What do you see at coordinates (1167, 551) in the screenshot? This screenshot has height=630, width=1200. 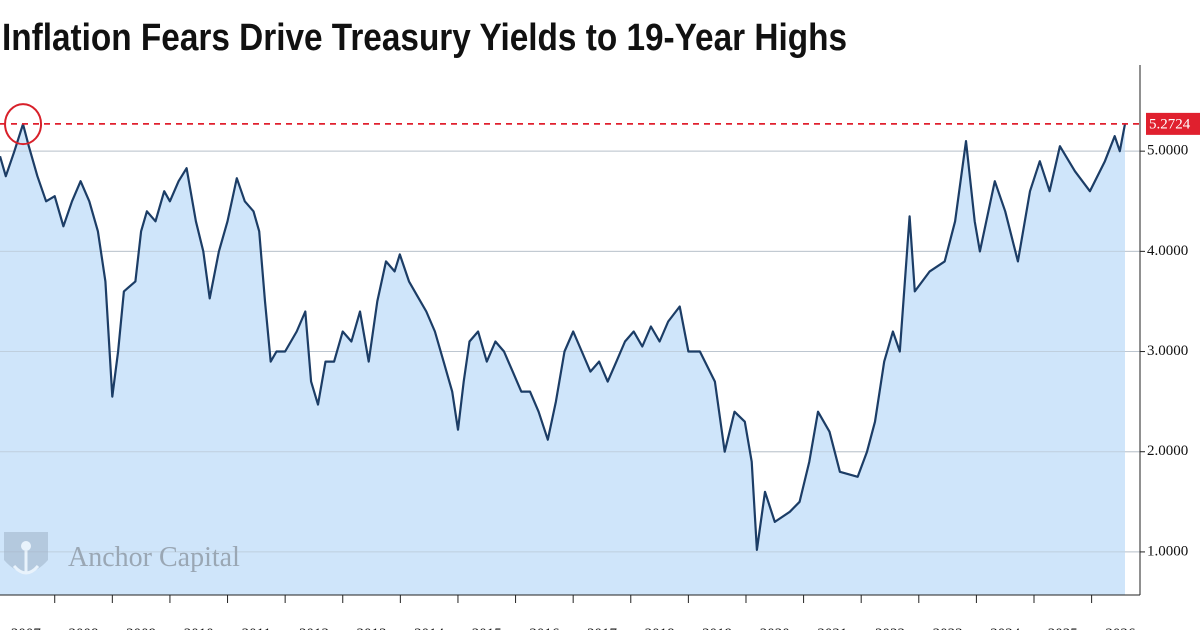 I see `y-tick-label: 1.0000` at bounding box center [1167, 551].